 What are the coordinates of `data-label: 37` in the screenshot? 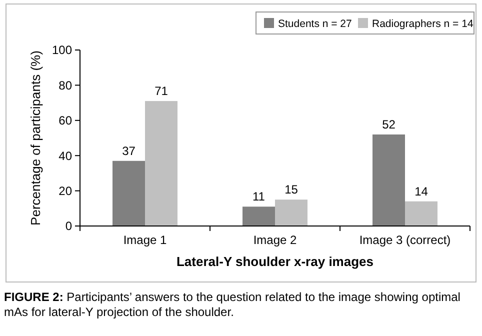 It's located at (129, 151).